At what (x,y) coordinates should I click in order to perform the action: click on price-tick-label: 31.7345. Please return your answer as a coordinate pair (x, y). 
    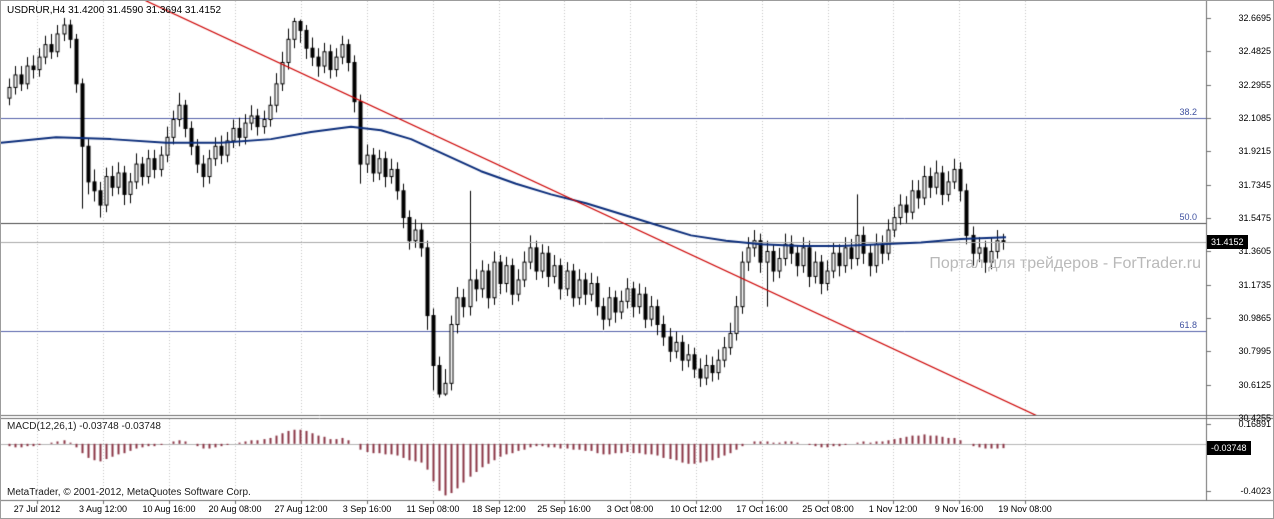
    Looking at the image, I should click on (1254, 184).